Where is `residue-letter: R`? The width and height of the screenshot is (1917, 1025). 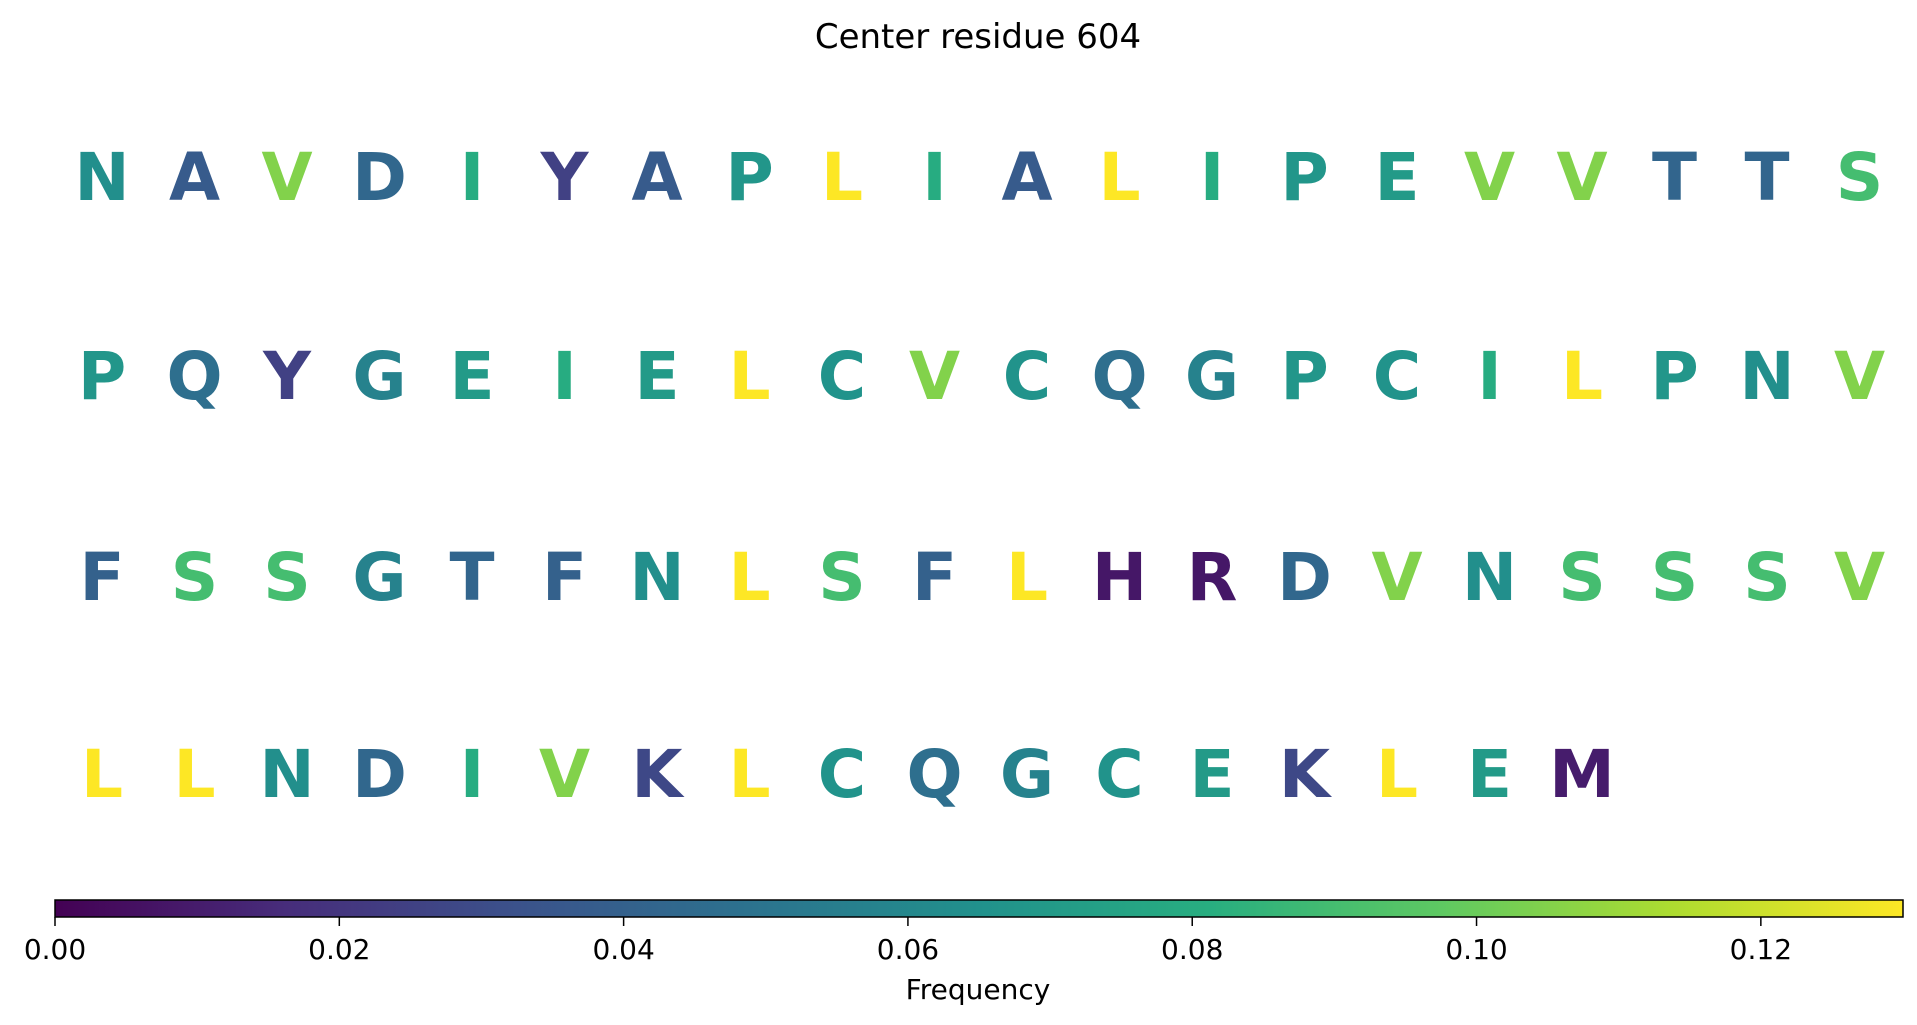 residue-letter: R is located at coordinates (1212, 577).